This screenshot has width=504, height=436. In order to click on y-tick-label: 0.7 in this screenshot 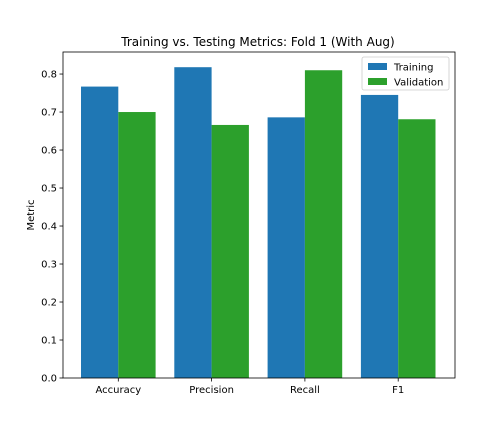, I will do `click(49, 113)`.